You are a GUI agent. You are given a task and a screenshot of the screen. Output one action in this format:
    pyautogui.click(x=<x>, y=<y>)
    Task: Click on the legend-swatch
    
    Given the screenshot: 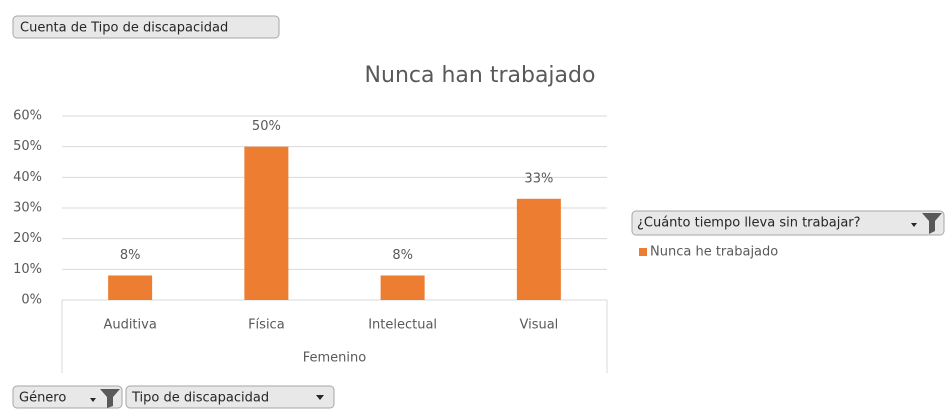 What is the action you would take?
    pyautogui.click(x=643, y=252)
    